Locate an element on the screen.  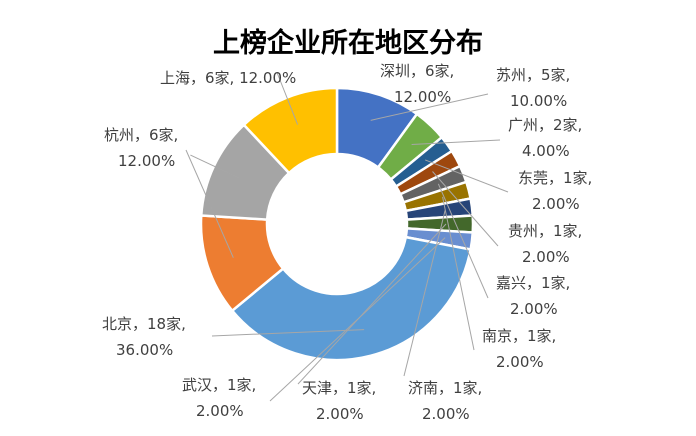
slice-label-line2-13: 12.00% is located at coordinates (422, 97).